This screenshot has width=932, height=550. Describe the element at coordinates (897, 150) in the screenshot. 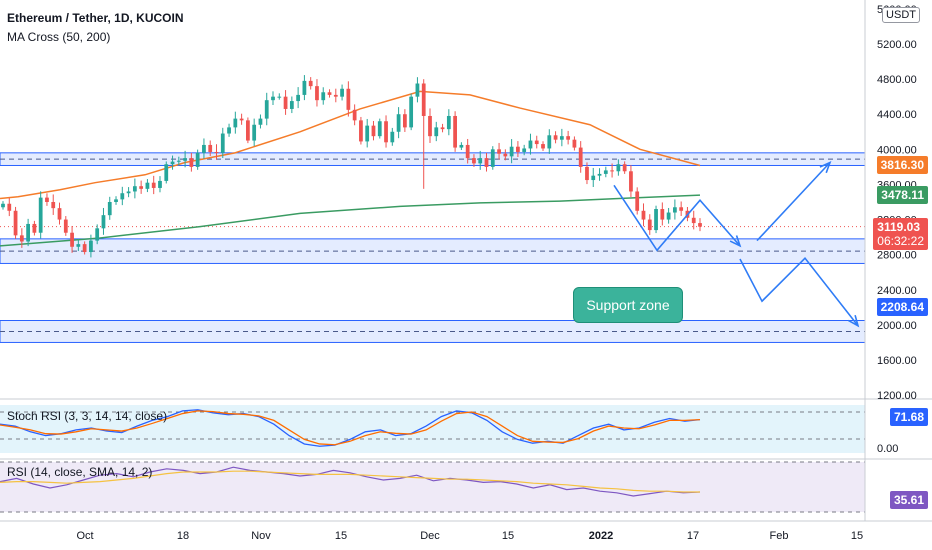

I see `y-tick-label: 4000.00` at that location.